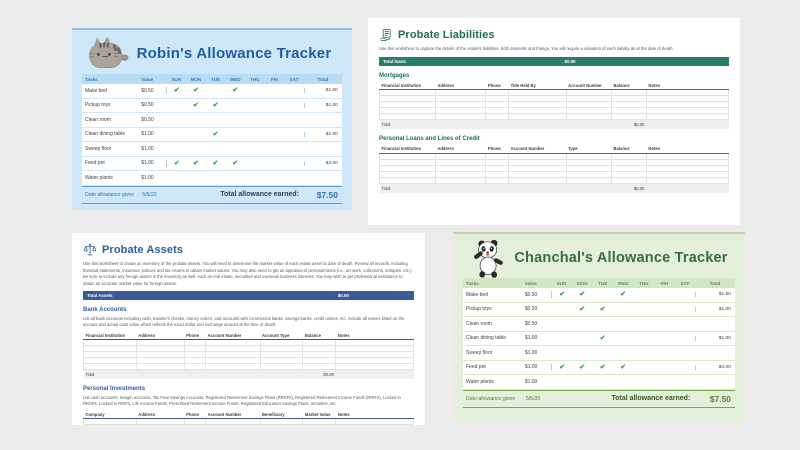 The width and height of the screenshot is (800, 450). Describe the element at coordinates (664, 283) in the screenshot. I see `column-header-day-fri: FRI` at that location.